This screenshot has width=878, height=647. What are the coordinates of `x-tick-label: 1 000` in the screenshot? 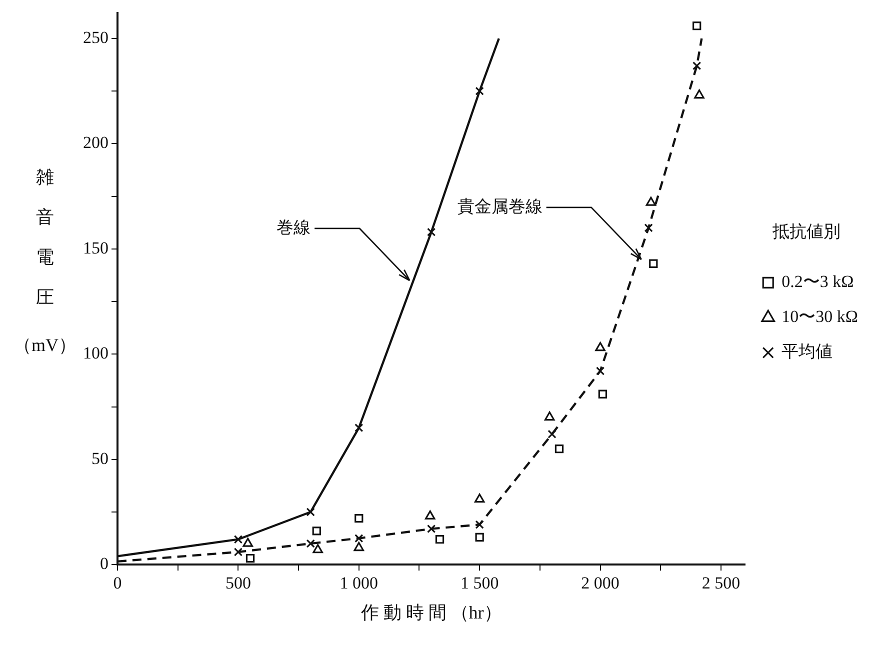 It's located at (359, 582).